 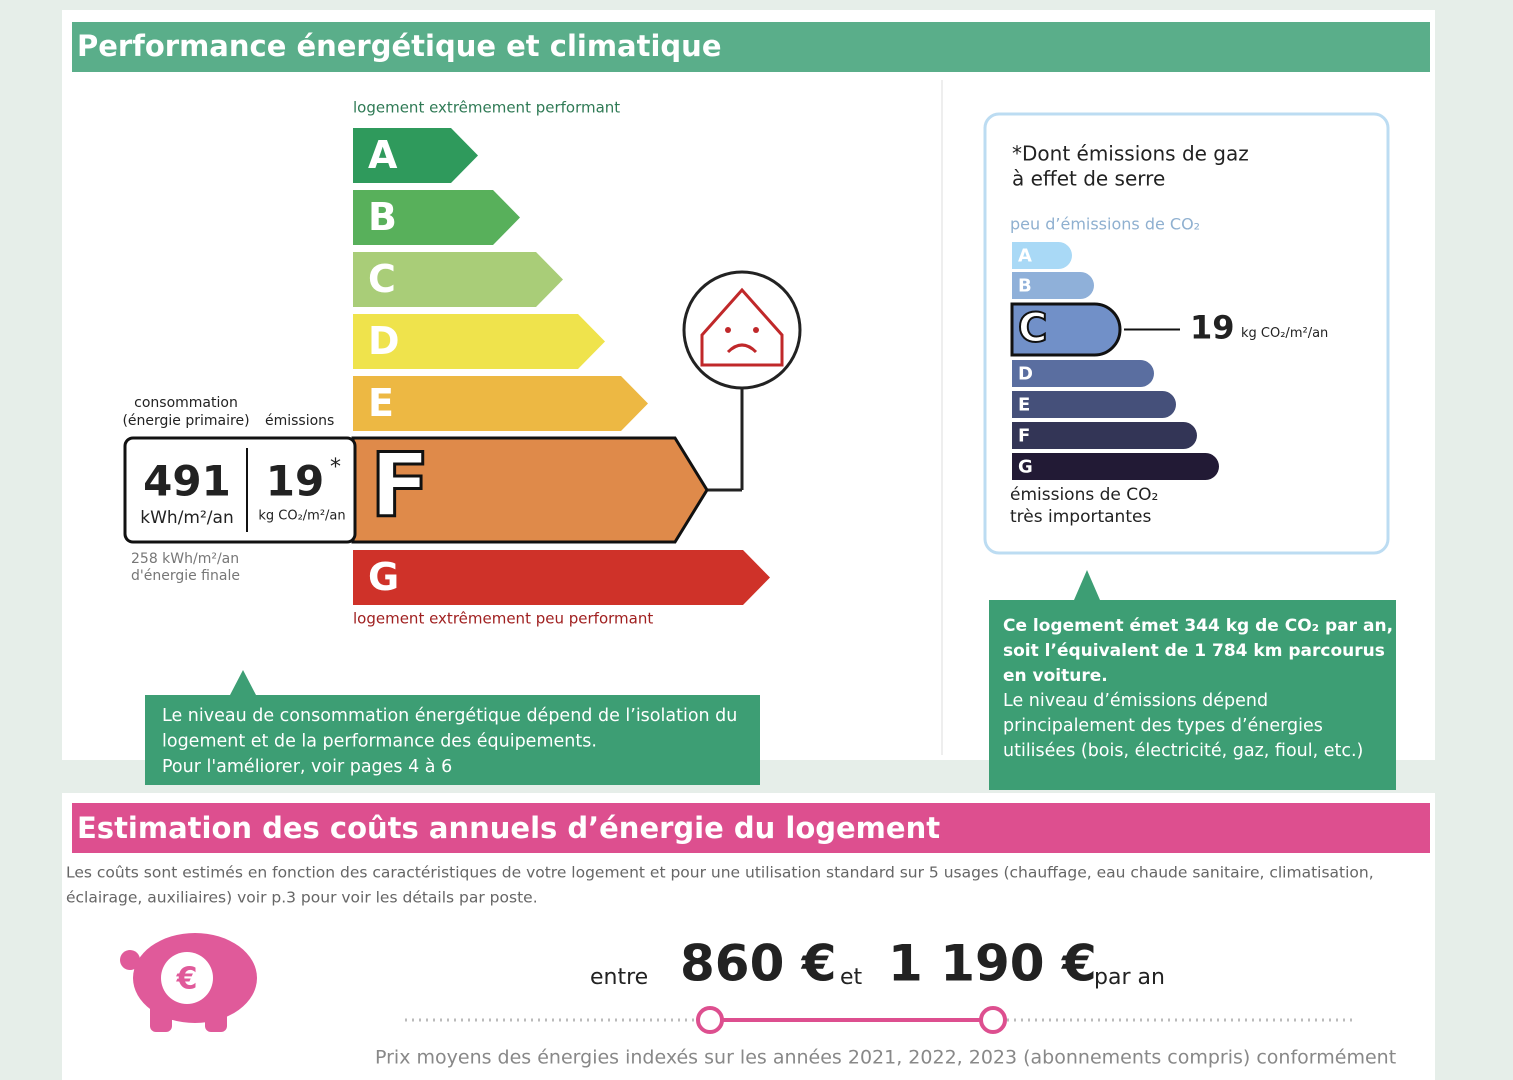 I want to click on note: Le niveau d’émissions dépend, so click(x=1135, y=701).